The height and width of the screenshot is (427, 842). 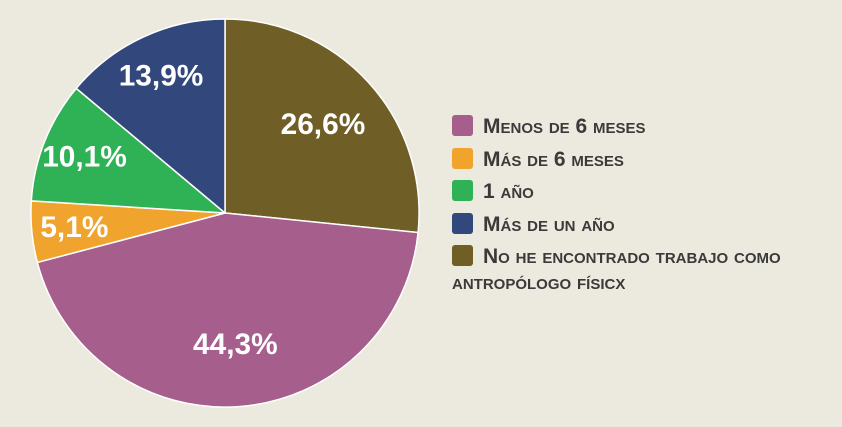 I want to click on legend-label: 1 año, so click(x=508, y=192).